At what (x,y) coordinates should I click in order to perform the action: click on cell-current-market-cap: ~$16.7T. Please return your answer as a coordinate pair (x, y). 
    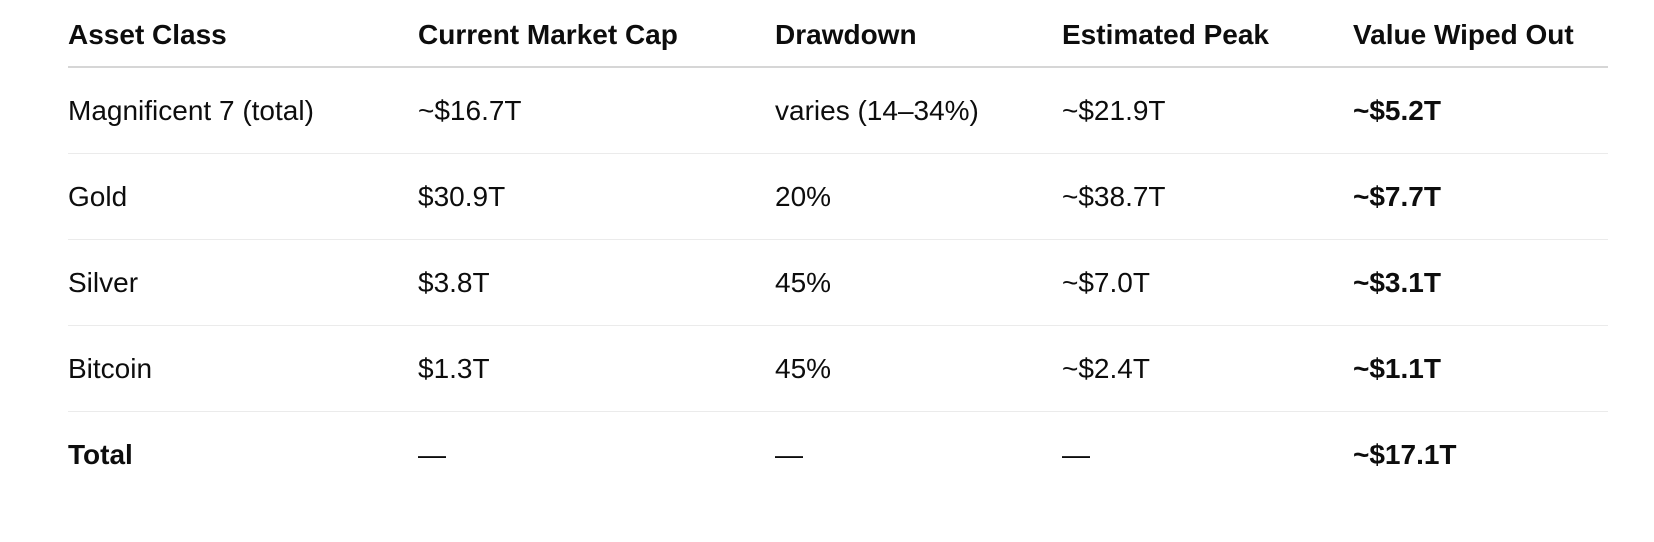
    Looking at the image, I should click on (596, 110).